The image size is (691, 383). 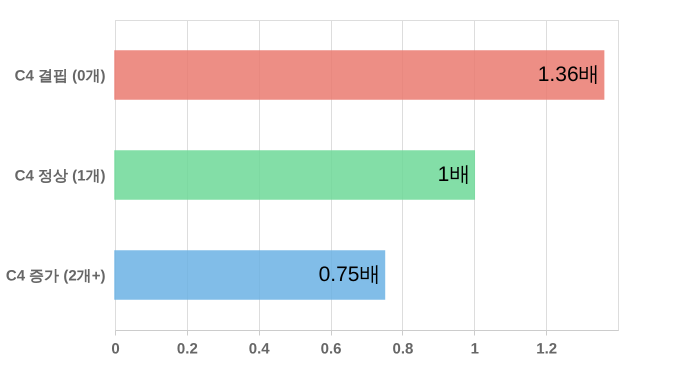 What do you see at coordinates (60, 176) in the screenshot?
I see `y-tick-label: C4 정상 (1개)` at bounding box center [60, 176].